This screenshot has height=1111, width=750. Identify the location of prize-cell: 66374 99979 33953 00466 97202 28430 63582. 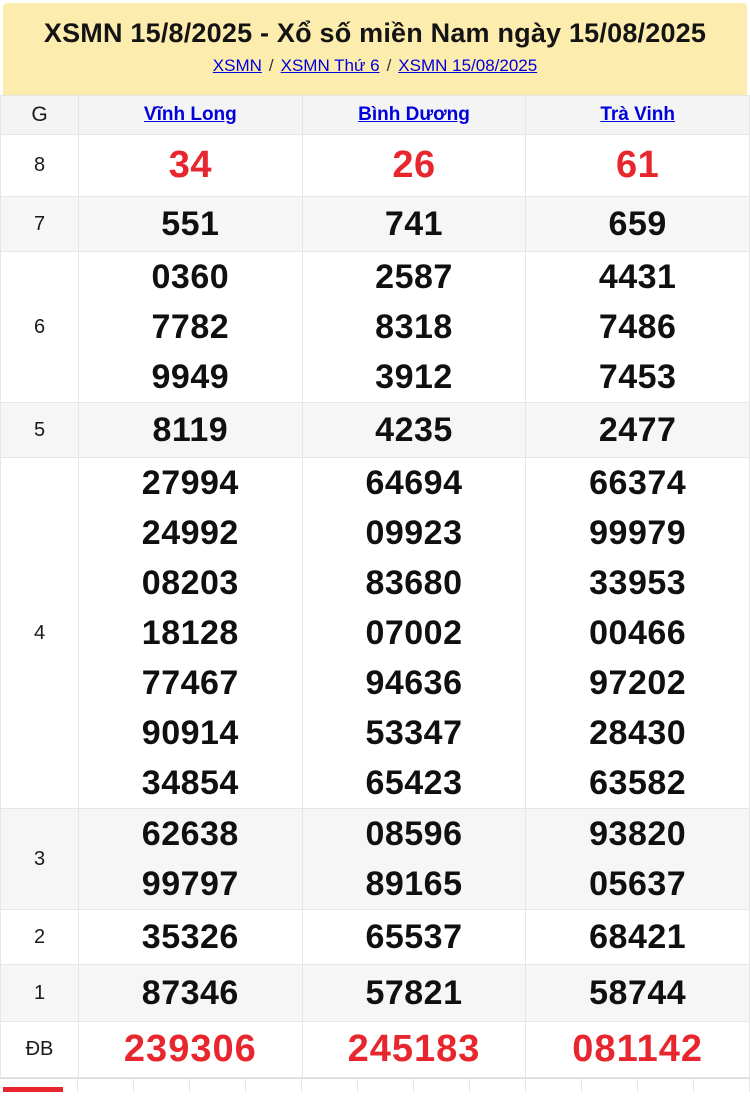
(637, 633).